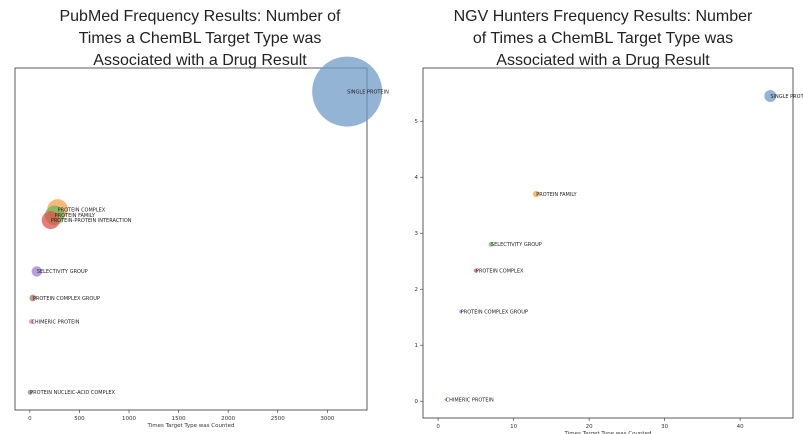 This screenshot has height=434, width=803. What do you see at coordinates (589, 427) in the screenshot?
I see `x-tick-label: 20` at bounding box center [589, 427].